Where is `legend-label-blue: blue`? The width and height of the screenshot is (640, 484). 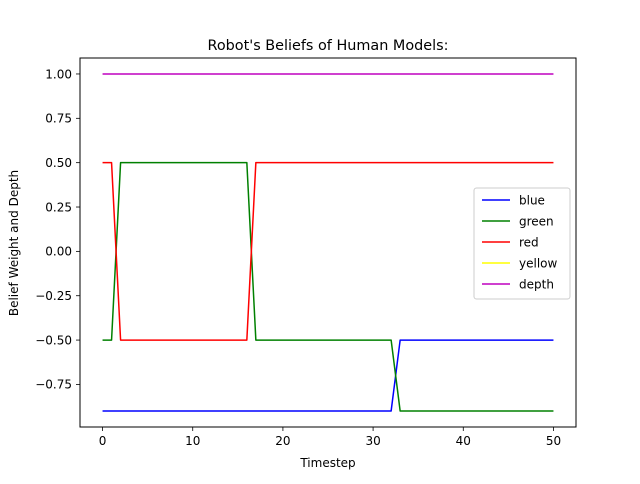
legend-label-blue: blue is located at coordinates (532, 200).